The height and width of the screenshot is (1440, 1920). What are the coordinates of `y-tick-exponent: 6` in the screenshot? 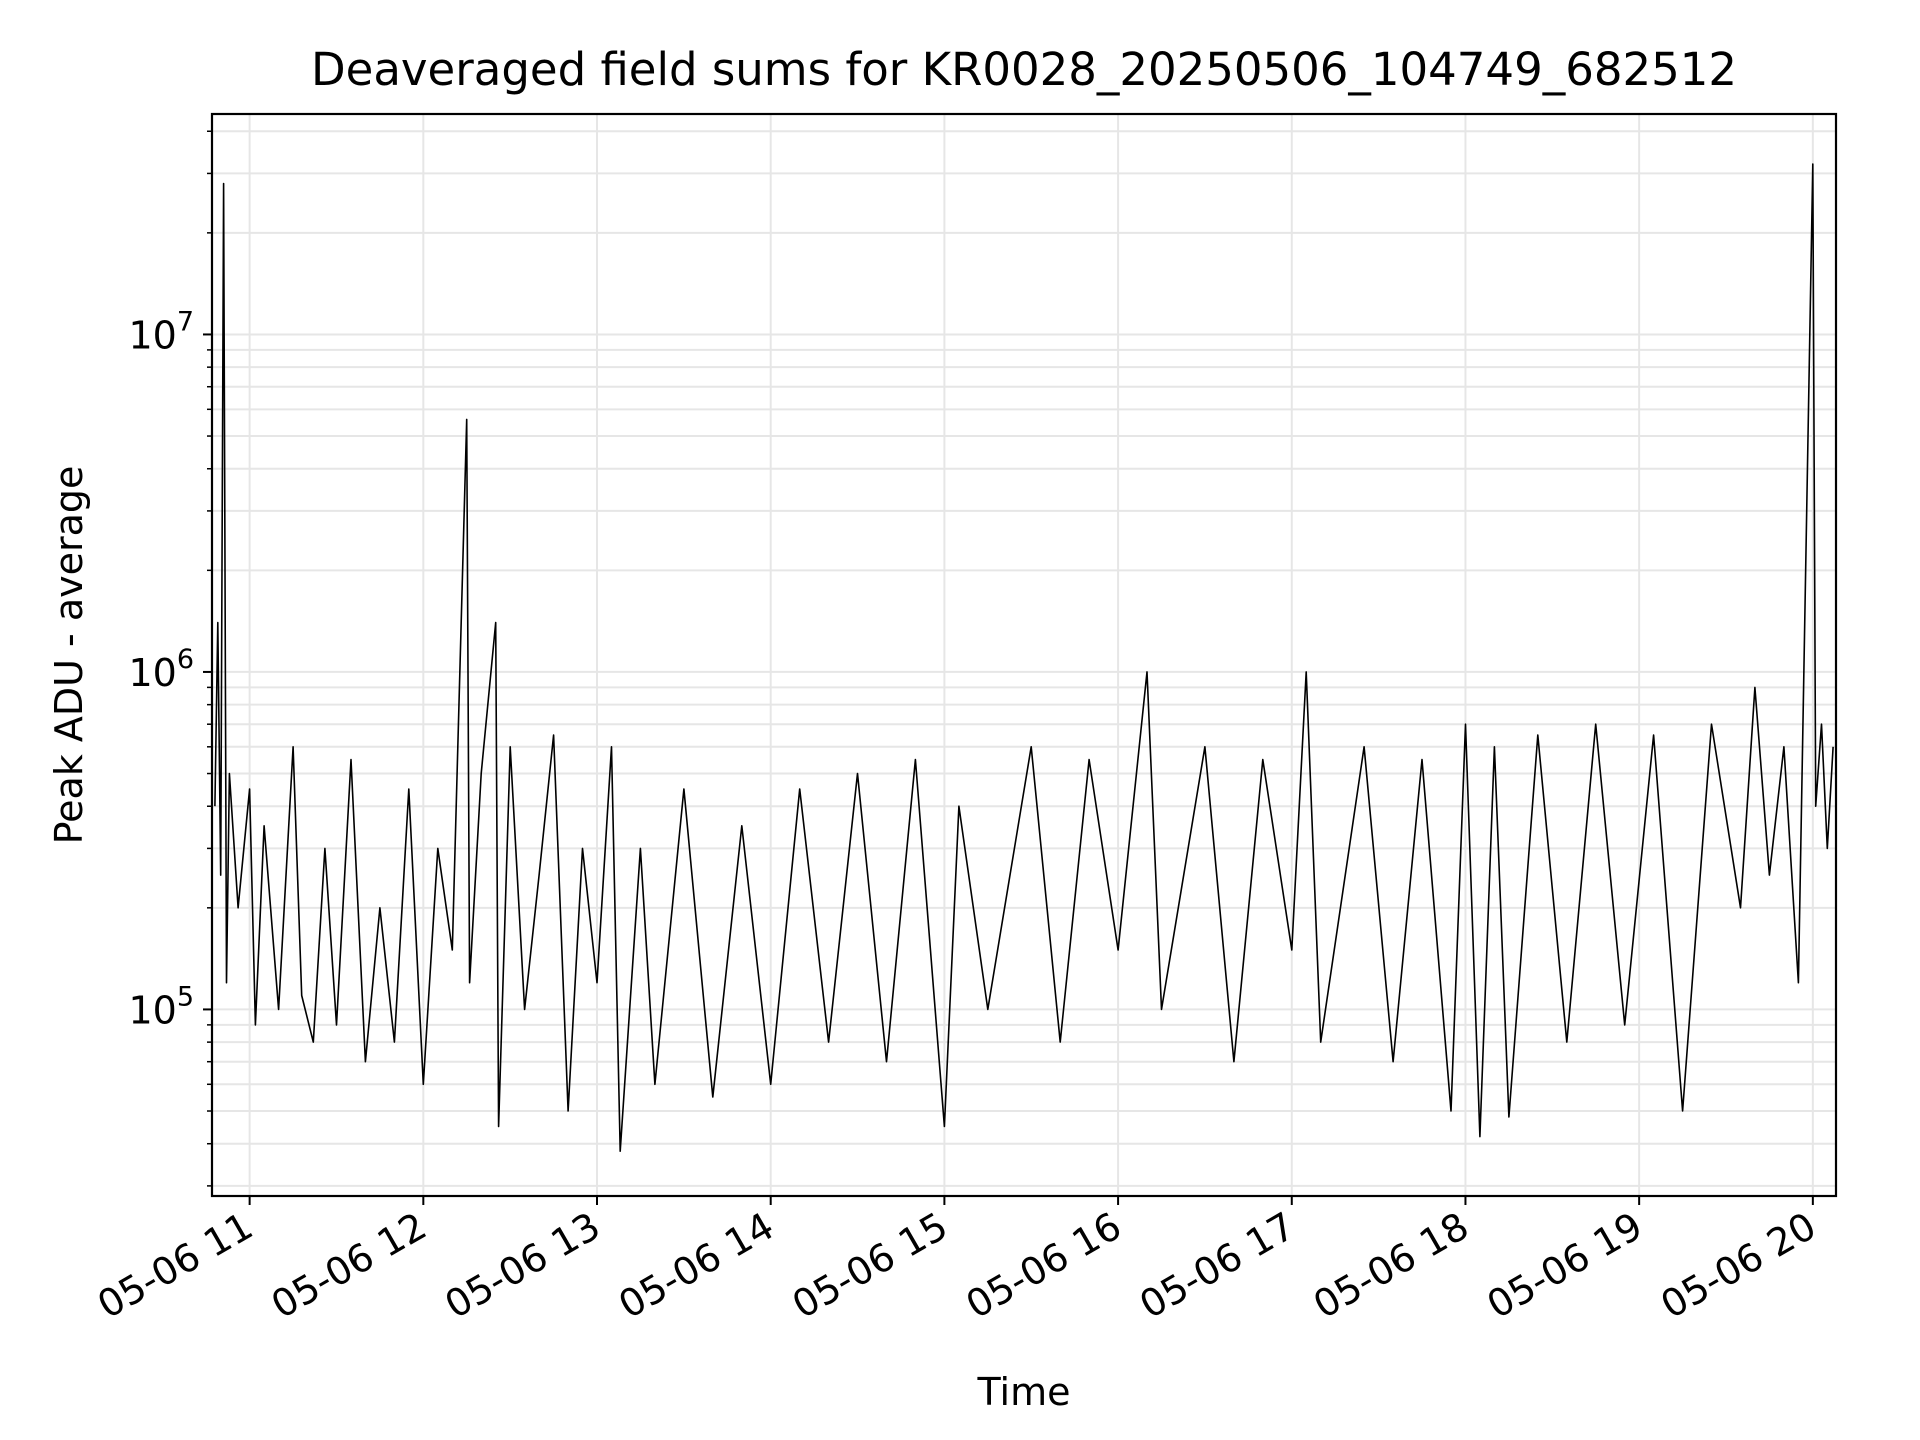 It's located at (185, 659).